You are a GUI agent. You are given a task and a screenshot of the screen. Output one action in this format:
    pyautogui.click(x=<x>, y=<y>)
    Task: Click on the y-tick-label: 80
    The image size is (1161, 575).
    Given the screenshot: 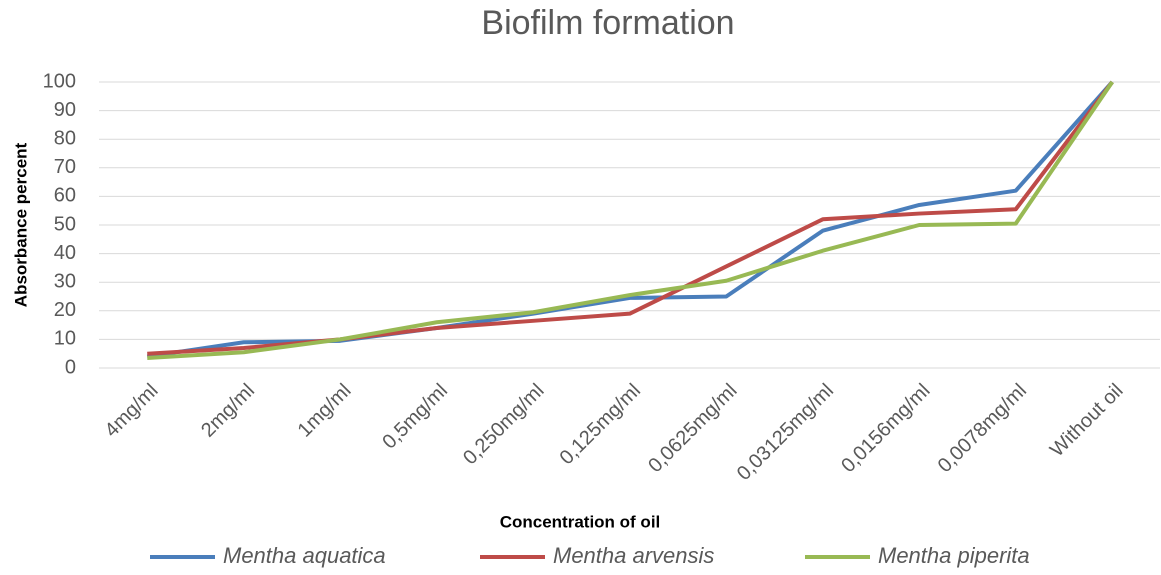 What is the action you would take?
    pyautogui.click(x=65, y=138)
    